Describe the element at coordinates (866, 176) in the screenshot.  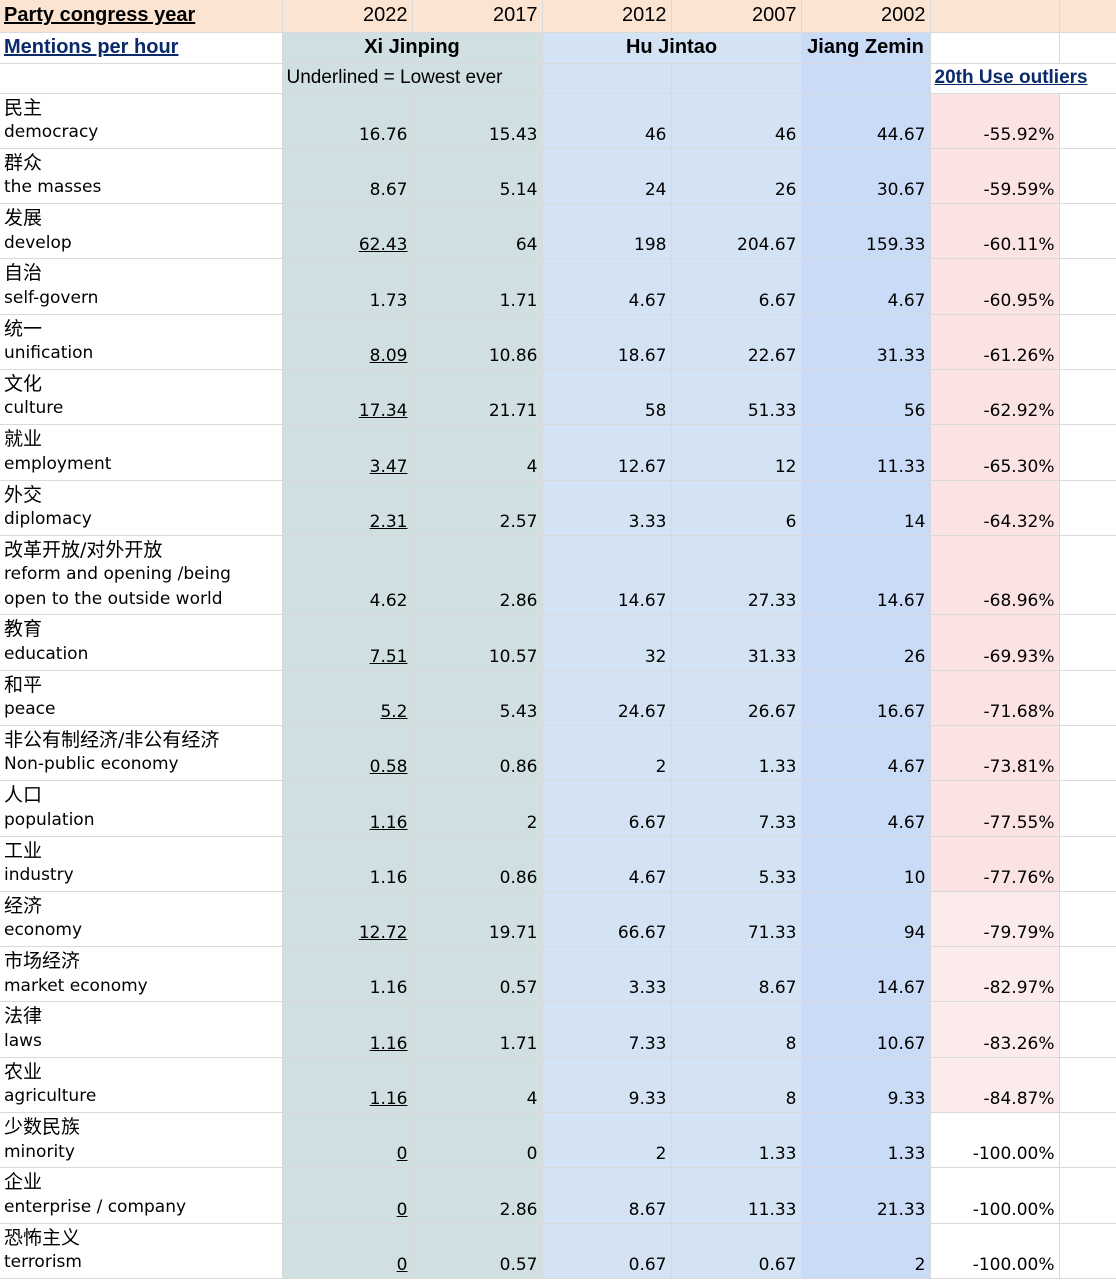
I see `value-2002: 30.67` at that location.